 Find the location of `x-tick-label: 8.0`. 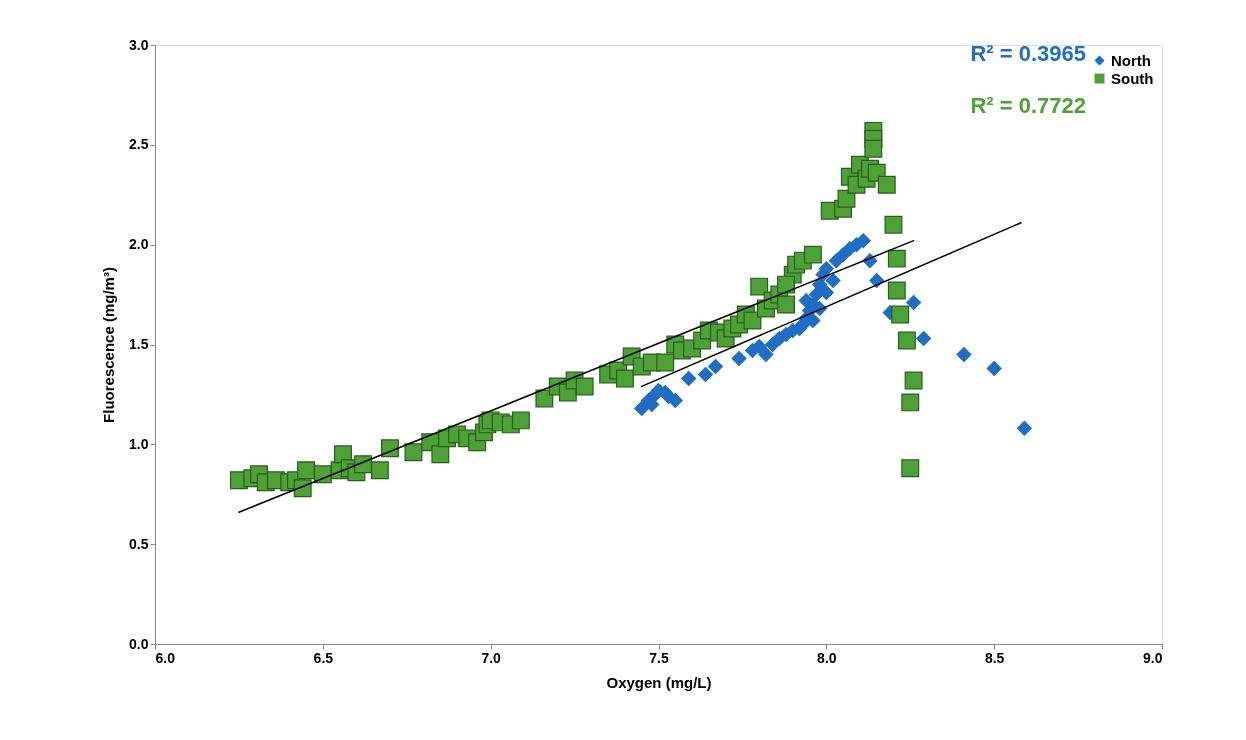

x-tick-label: 8.0 is located at coordinates (827, 657).